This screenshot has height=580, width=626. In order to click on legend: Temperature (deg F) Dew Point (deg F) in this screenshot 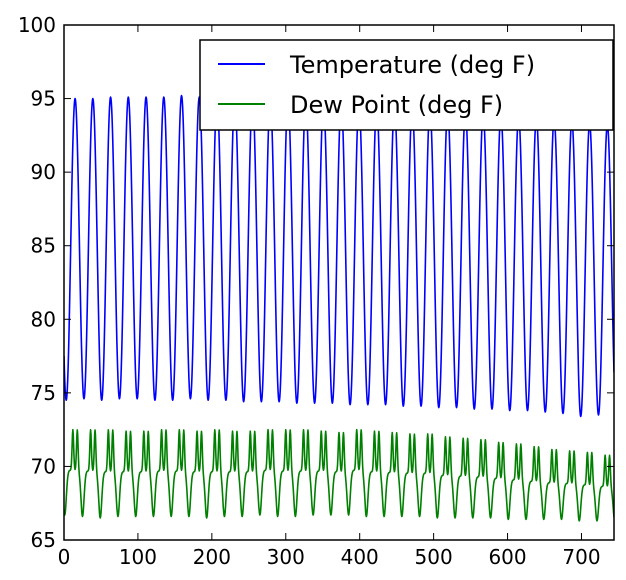, I will do `click(406, 85)`.